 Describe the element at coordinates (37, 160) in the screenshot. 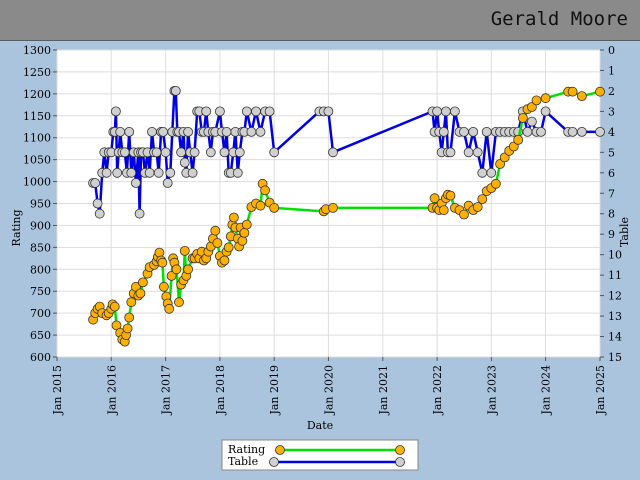

I see `y-tick-label: 1050` at that location.